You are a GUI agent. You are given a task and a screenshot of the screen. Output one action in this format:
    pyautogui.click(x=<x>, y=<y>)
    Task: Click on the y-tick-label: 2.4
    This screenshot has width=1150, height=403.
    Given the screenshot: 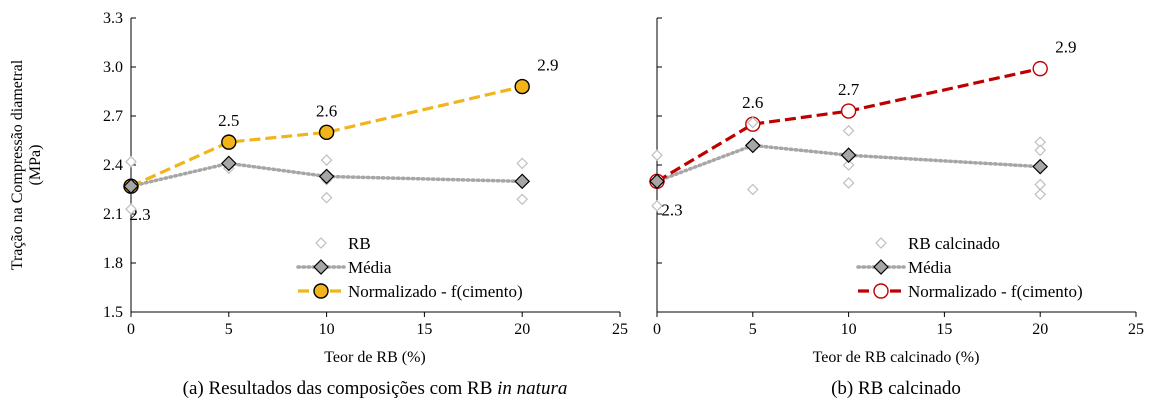 What is the action you would take?
    pyautogui.click(x=113, y=165)
    